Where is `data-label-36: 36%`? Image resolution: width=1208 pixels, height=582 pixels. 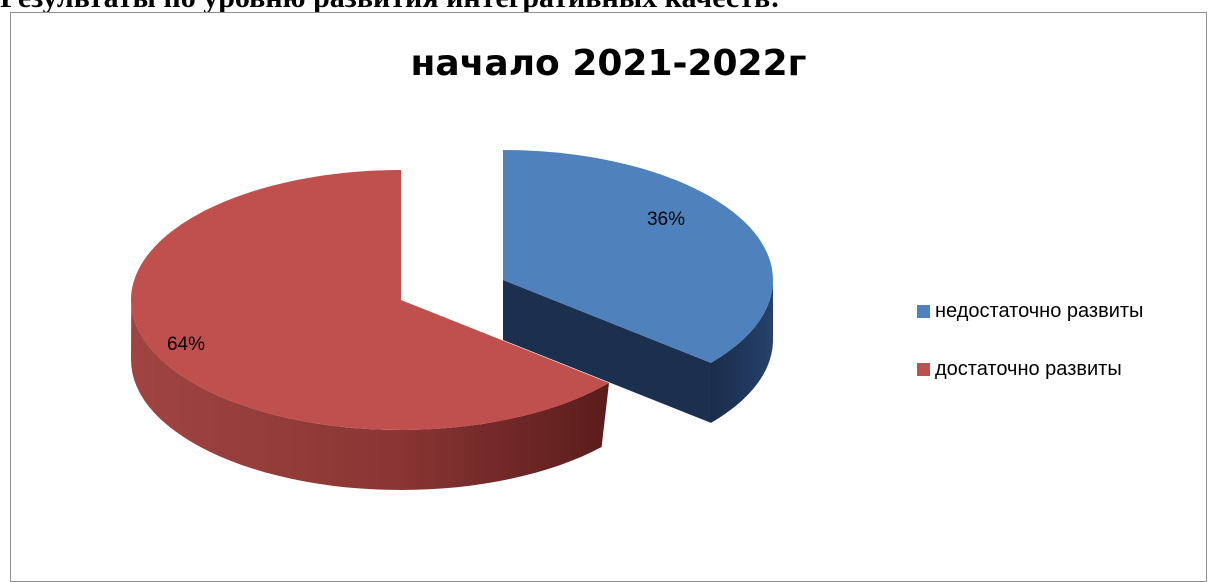
data-label-36: 36% is located at coordinates (666, 219).